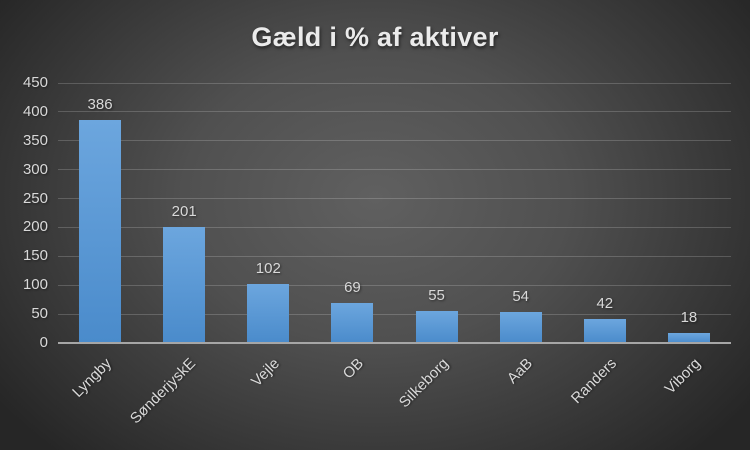 The height and width of the screenshot is (450, 750). Describe the element at coordinates (35, 256) in the screenshot. I see `y-axis-tick-label: 150` at that location.